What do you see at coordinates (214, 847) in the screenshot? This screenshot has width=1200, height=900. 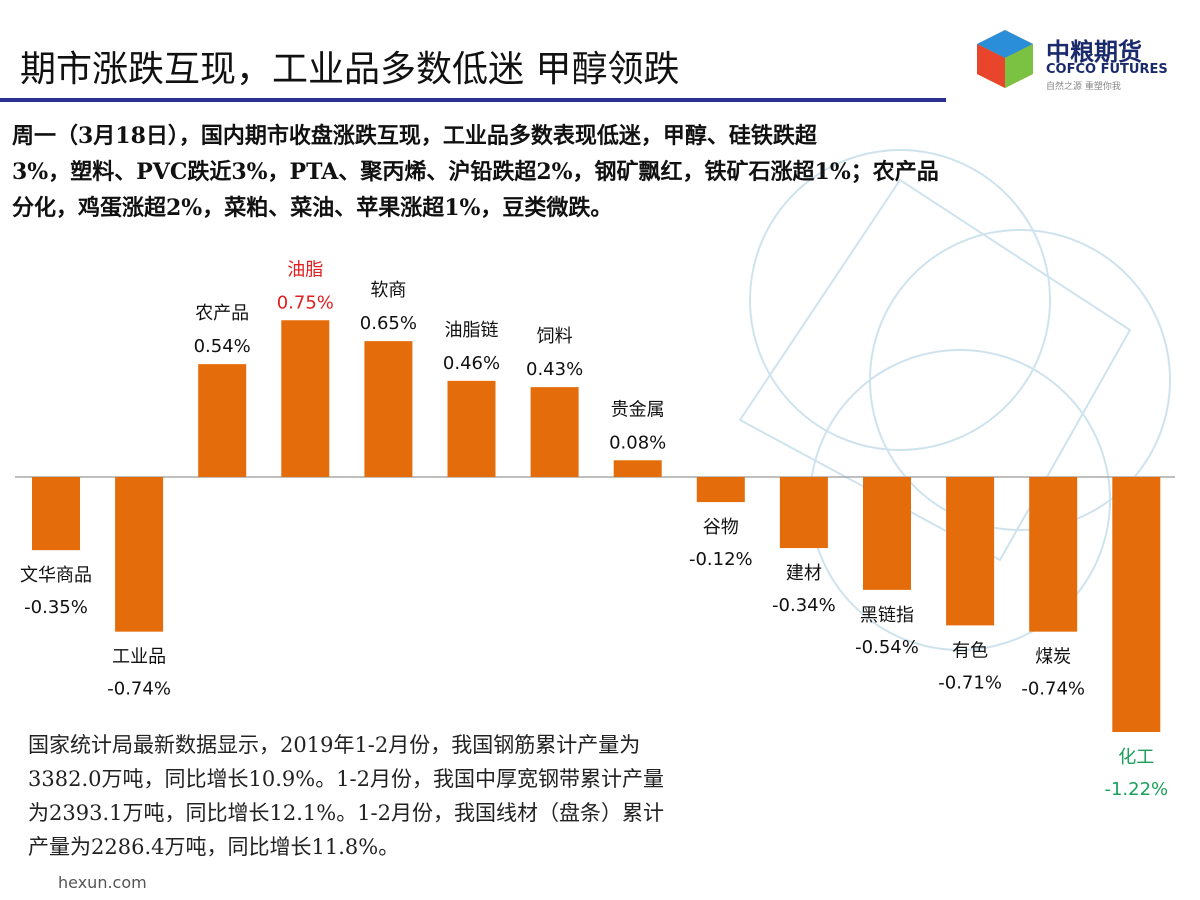 I see `note-line: 产量为2286.4万吨，同比增长11.8%。` at bounding box center [214, 847].